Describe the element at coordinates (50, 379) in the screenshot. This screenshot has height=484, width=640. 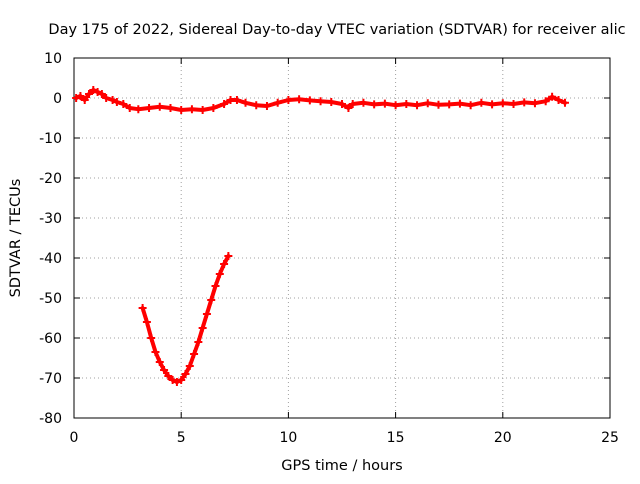
I see `y-tick-label: -70` at that location.